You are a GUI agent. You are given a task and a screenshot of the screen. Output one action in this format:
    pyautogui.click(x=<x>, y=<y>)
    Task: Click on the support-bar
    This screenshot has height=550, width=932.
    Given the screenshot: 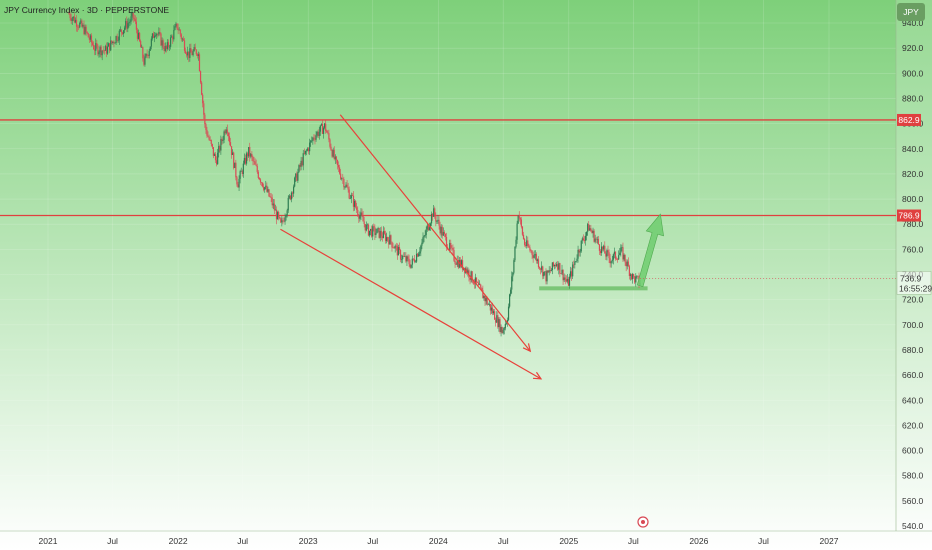 What is the action you would take?
    pyautogui.click(x=593, y=288)
    